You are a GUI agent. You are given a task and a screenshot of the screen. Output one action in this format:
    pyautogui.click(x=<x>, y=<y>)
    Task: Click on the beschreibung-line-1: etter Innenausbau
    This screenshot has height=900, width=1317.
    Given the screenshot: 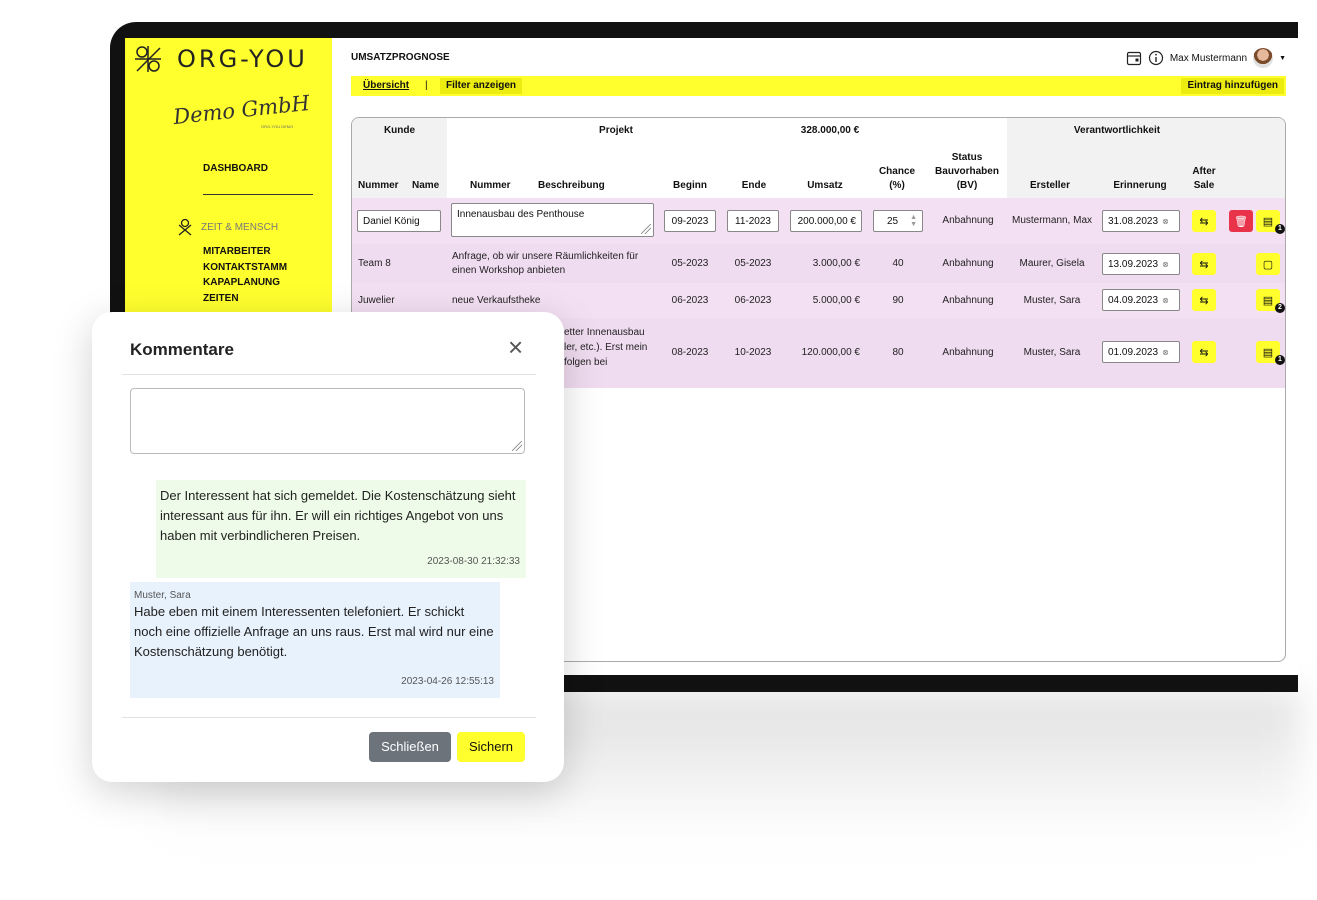 What is the action you would take?
    pyautogui.click(x=604, y=332)
    